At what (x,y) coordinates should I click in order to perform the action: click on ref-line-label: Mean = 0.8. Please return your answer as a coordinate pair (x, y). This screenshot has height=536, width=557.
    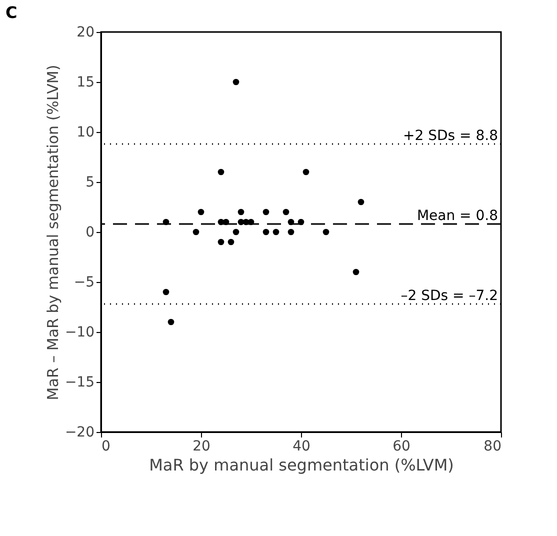
    Looking at the image, I should click on (457, 216).